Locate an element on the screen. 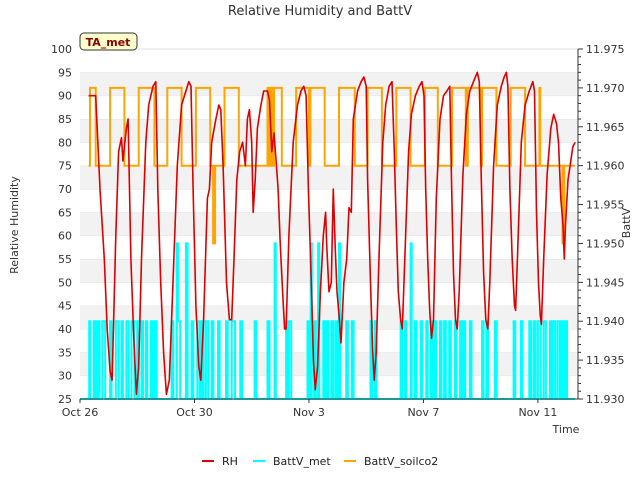 This screenshot has height=480, width=640. x-tick-label: Oct 30 is located at coordinates (194, 412).